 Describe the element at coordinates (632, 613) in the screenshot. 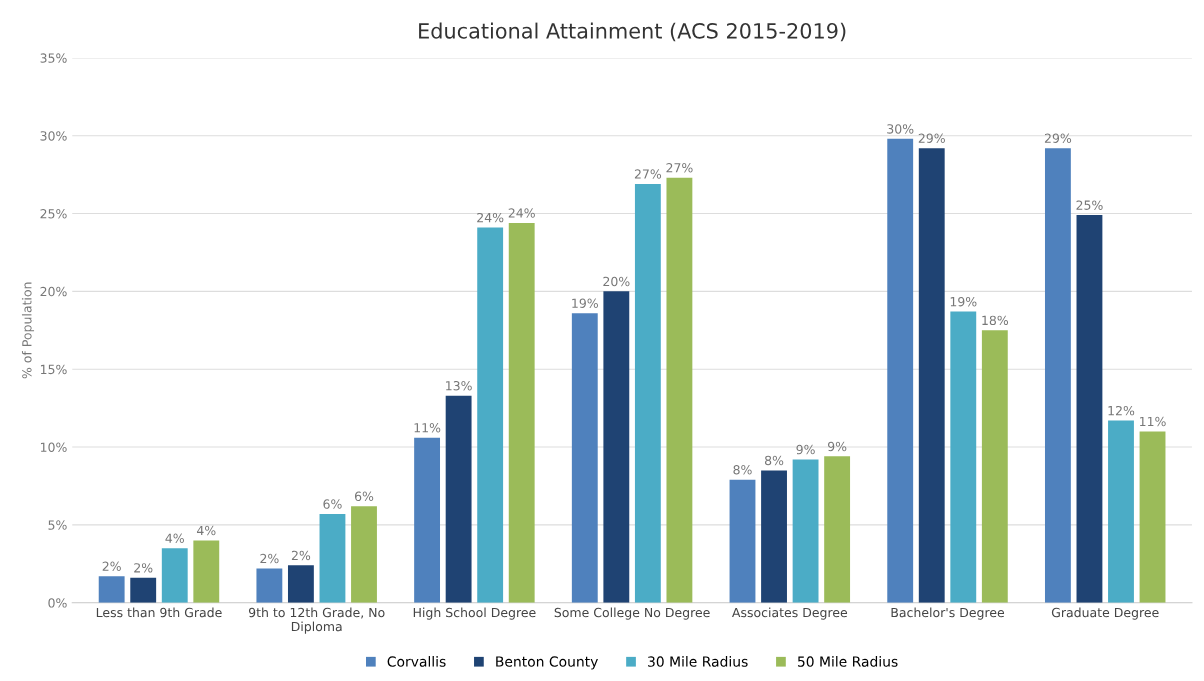

I see `x-tick-label: Some College No Degree` at that location.